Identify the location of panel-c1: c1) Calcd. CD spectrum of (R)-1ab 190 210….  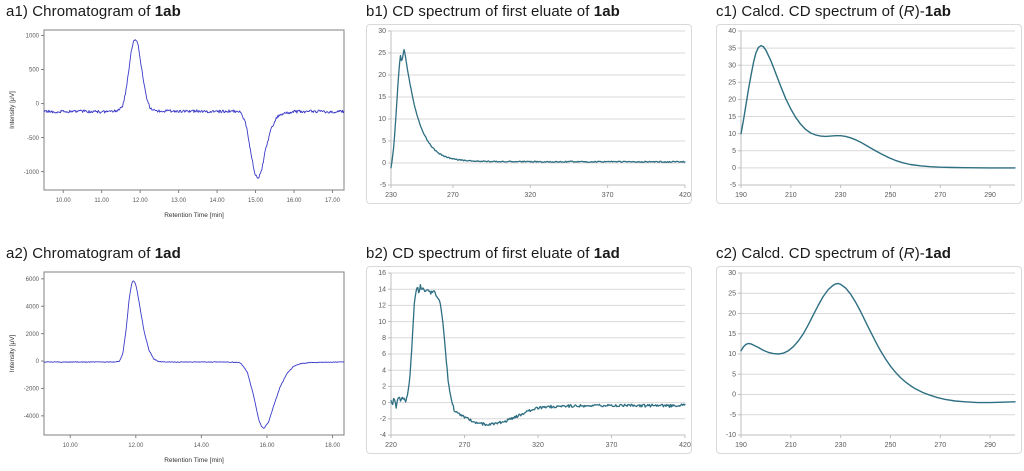
(869, 106).